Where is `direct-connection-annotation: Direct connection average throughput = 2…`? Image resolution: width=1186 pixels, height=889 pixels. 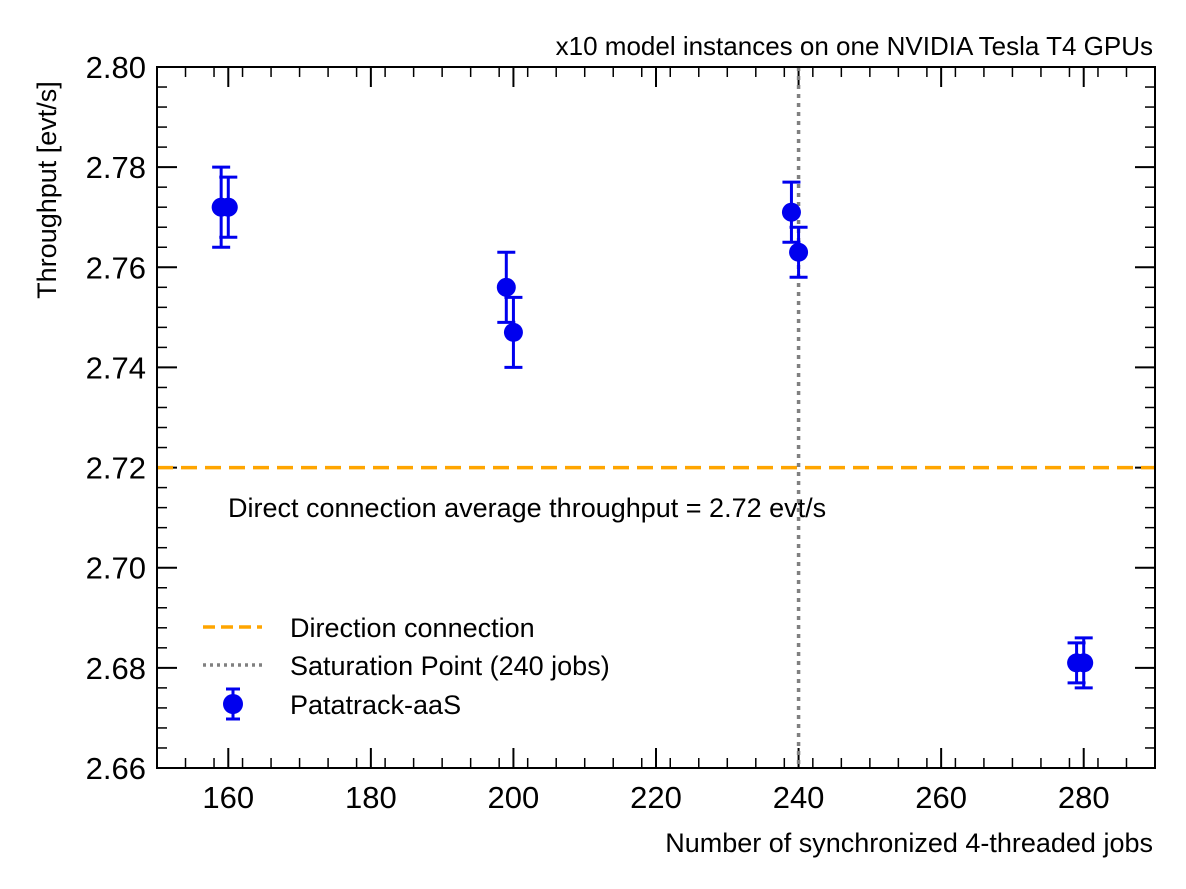 direct-connection-annotation: Direct connection average throughput = 2… is located at coordinates (527, 508).